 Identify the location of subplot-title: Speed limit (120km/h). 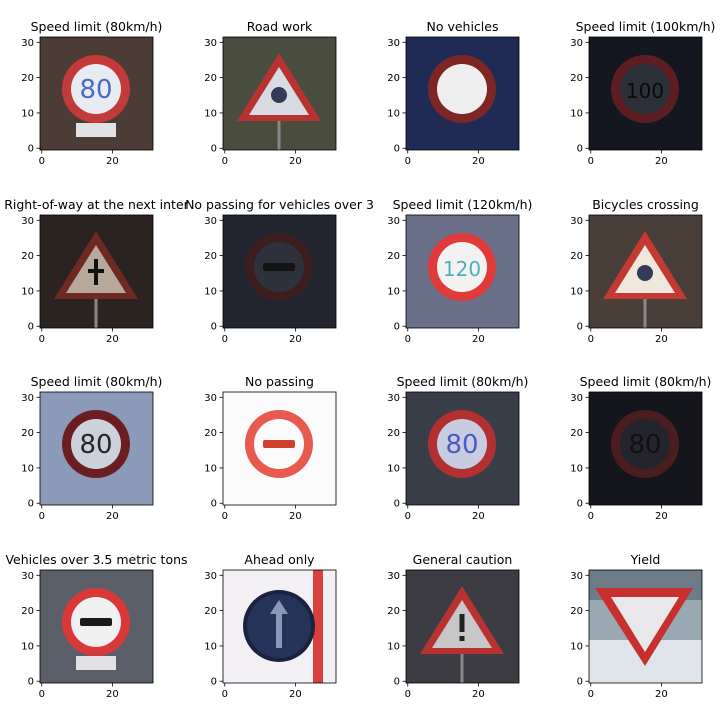
(463, 204).